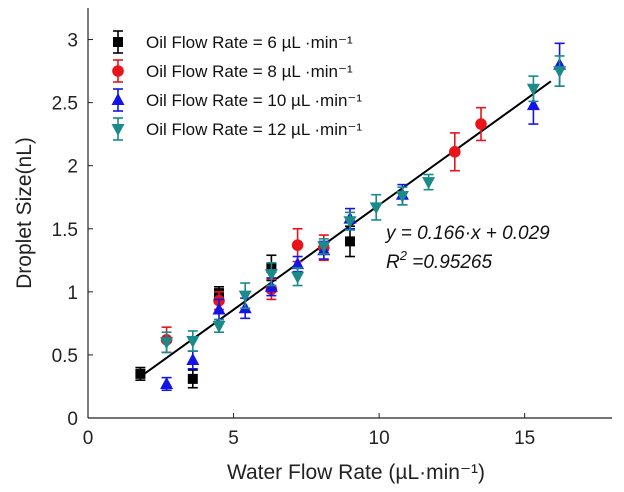 This screenshot has height=492, width=624. Describe the element at coordinates (449, 262) in the screenshot. I see `r-squared-value: =0.95265` at that location.